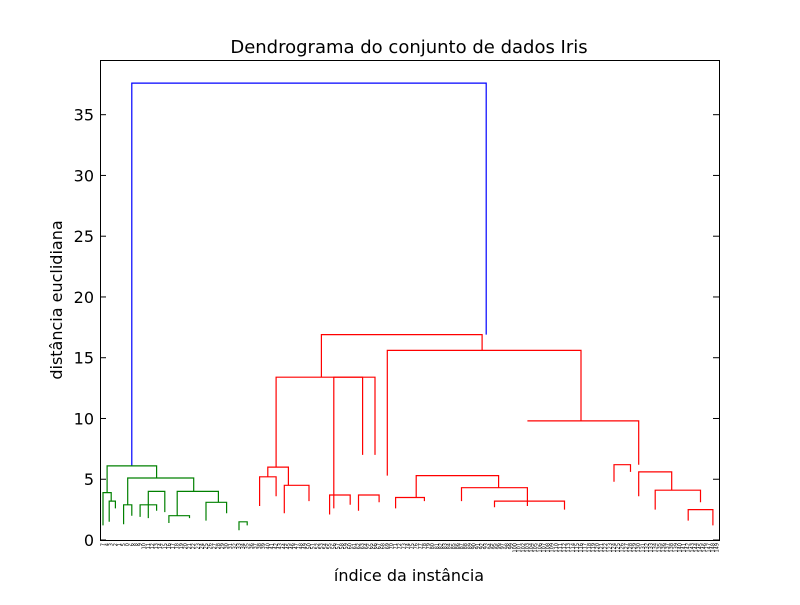 Image resolution: width=800 pixels, height=605 pixels. I want to click on leaf-label-142: 142, so click(689, 548).